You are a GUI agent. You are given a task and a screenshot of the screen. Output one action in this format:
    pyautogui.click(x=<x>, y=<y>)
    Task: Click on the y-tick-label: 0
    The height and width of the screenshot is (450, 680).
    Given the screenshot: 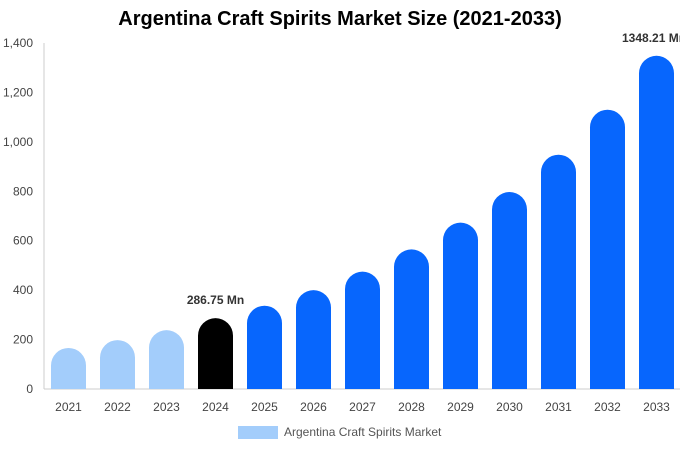 What is the action you would take?
    pyautogui.click(x=29, y=389)
    